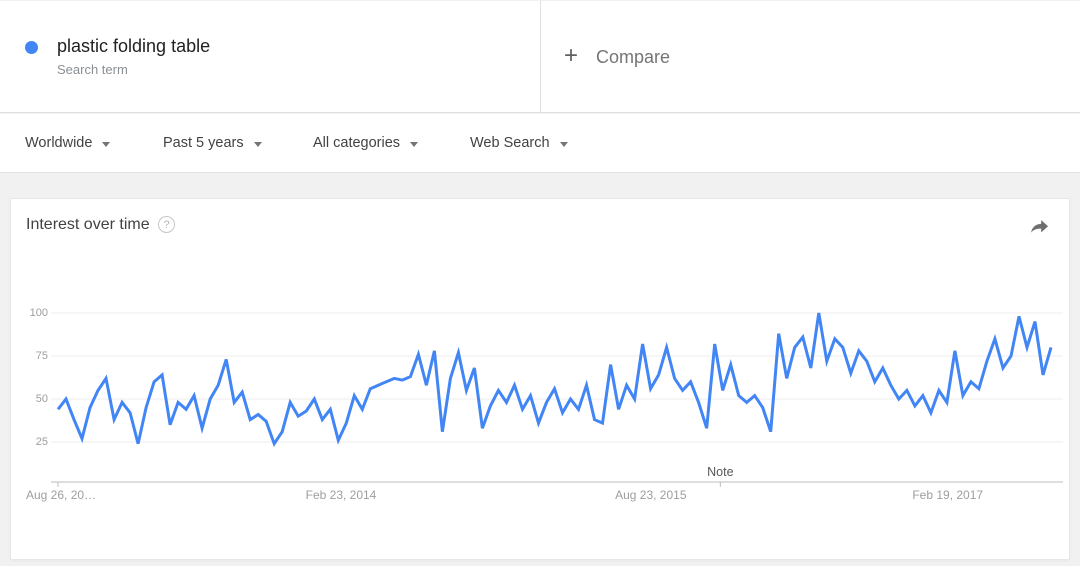  Describe the element at coordinates (810, 56) in the screenshot. I see `compare-button: + Compare` at that location.